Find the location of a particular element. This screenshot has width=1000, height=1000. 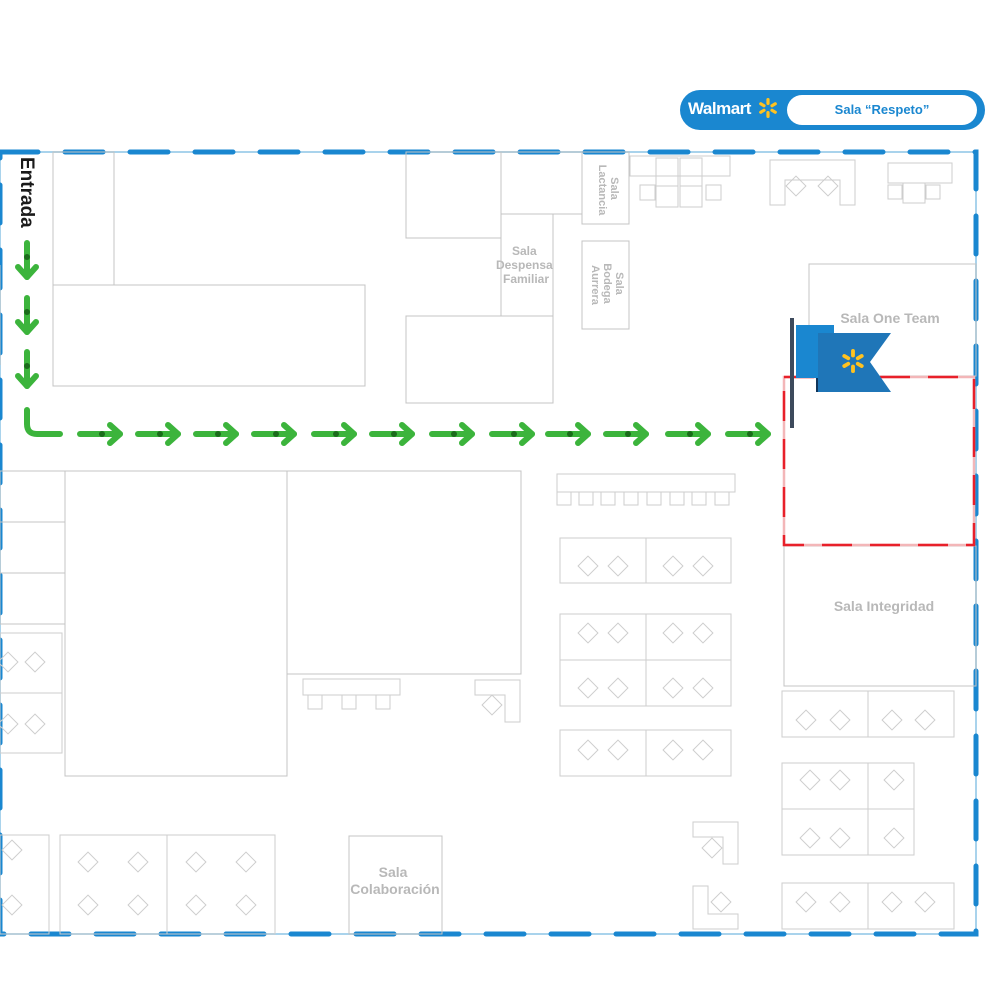

room-label-bodega-line-1: Sala is located at coordinates (619, 284).